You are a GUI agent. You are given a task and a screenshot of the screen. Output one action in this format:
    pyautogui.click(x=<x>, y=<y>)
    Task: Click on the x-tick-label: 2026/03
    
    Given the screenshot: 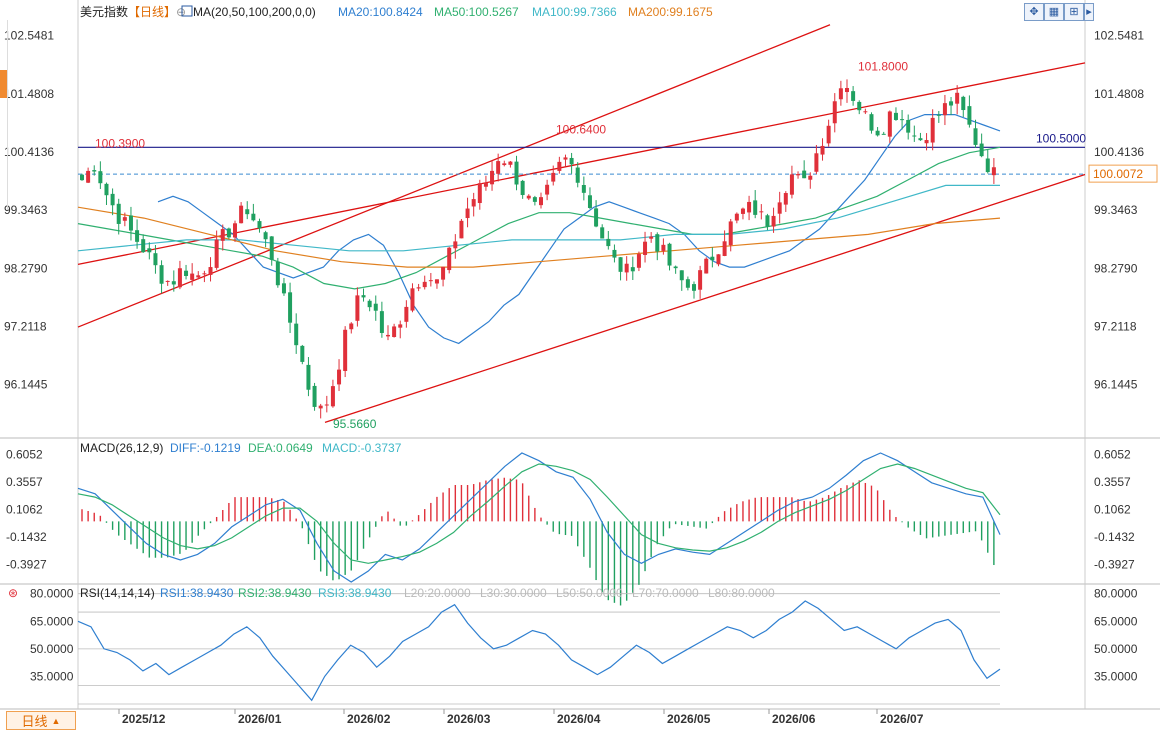 What is the action you would take?
    pyautogui.click(x=469, y=719)
    